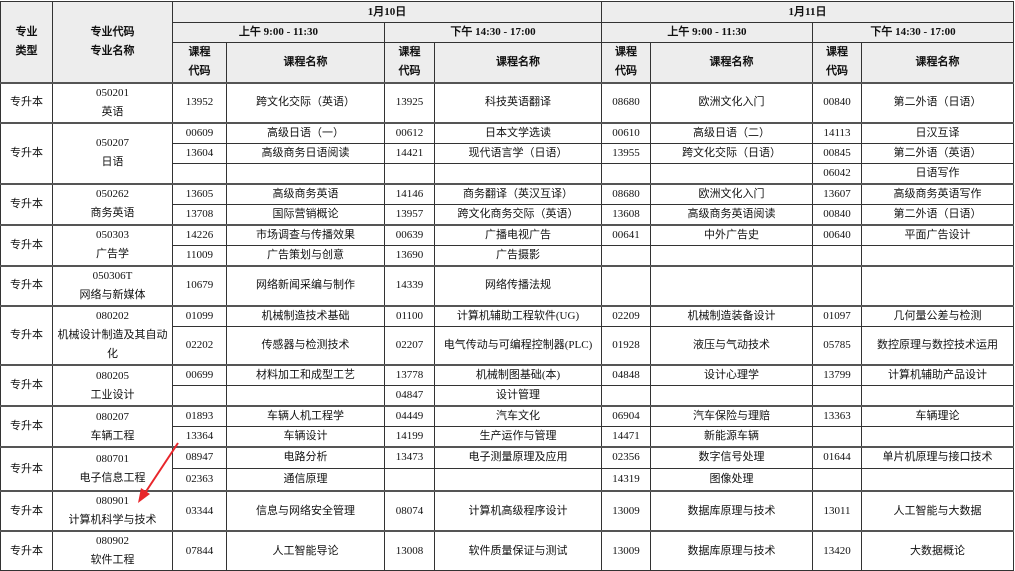 The height and width of the screenshot is (571, 1015). I want to click on course-name: 数据库原理与技术, so click(731, 550).